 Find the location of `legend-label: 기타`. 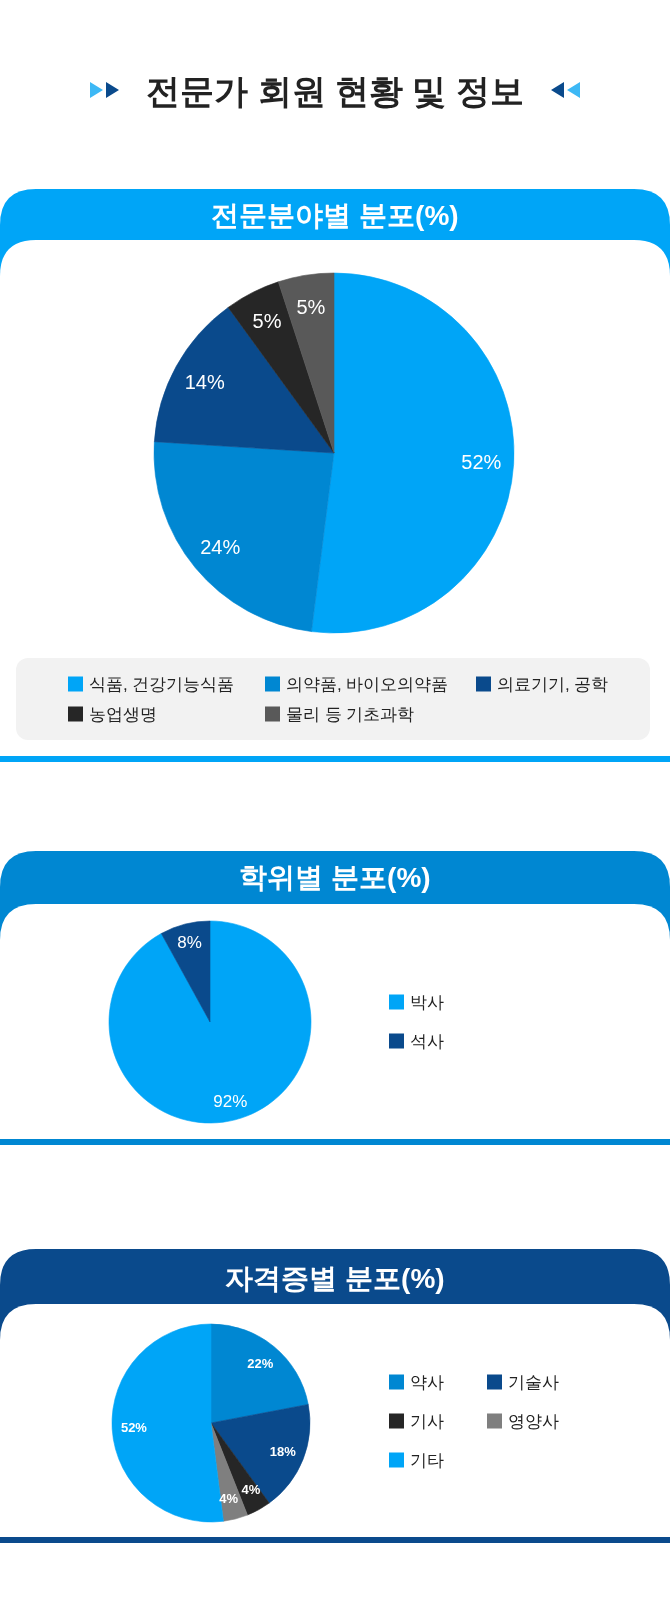

legend-label: 기타 is located at coordinates (427, 1460).